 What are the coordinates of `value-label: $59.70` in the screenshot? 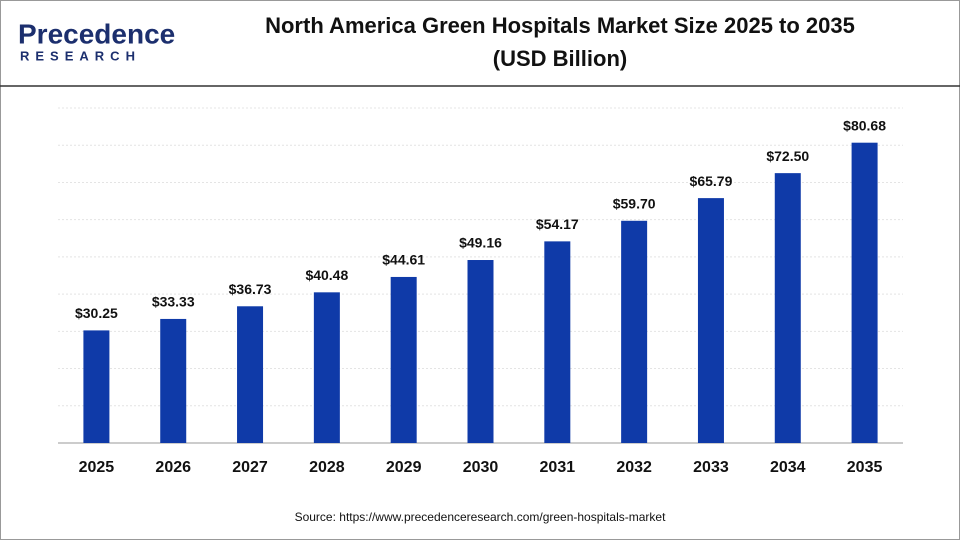 It's located at (634, 203).